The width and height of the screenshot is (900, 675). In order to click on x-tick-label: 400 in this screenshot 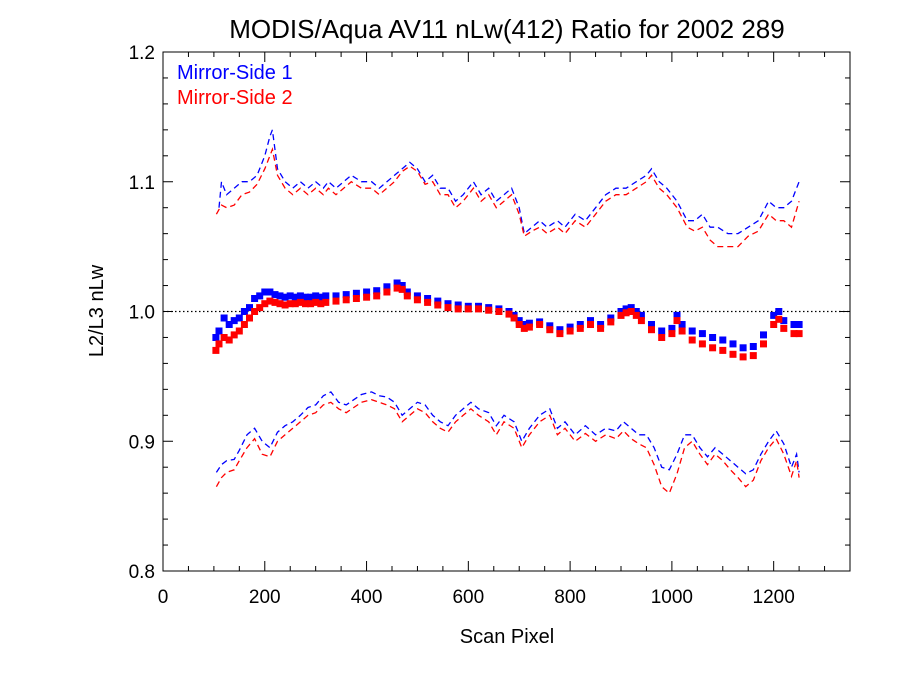, I will do `click(367, 597)`.